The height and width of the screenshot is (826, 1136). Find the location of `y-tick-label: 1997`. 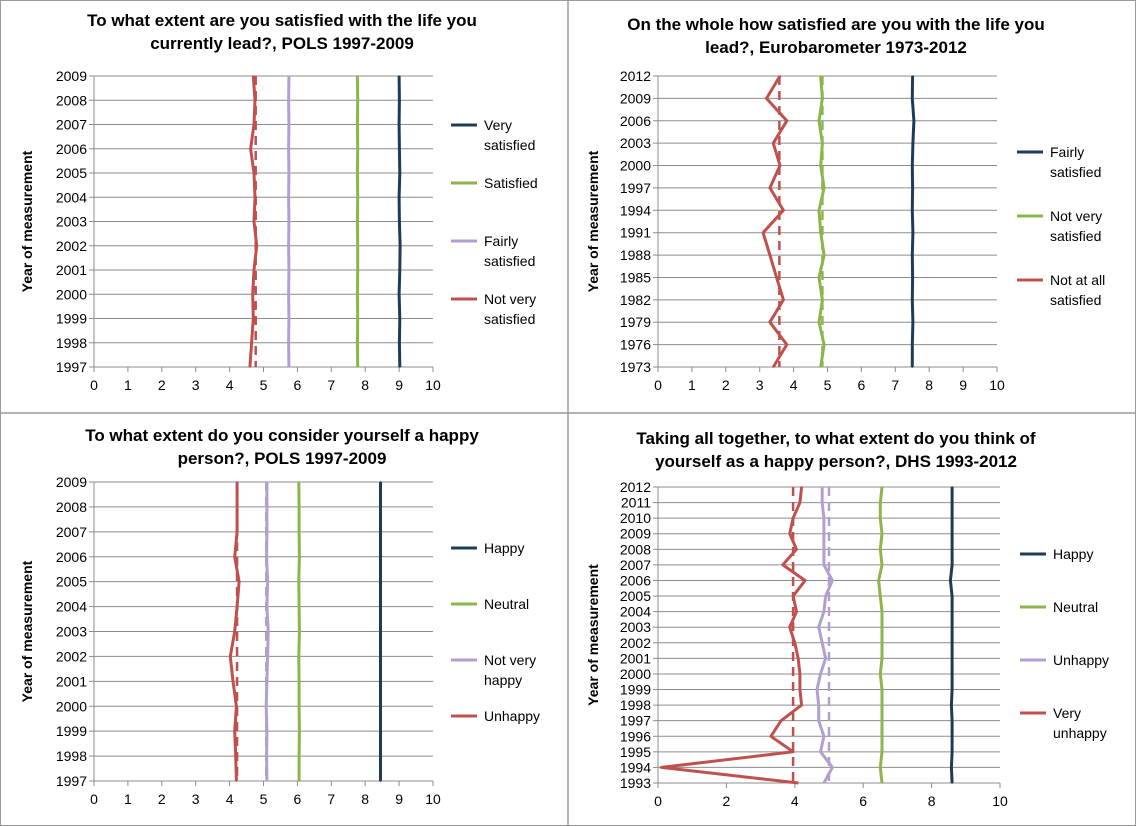

y-tick-label: 1997 is located at coordinates (71, 367).